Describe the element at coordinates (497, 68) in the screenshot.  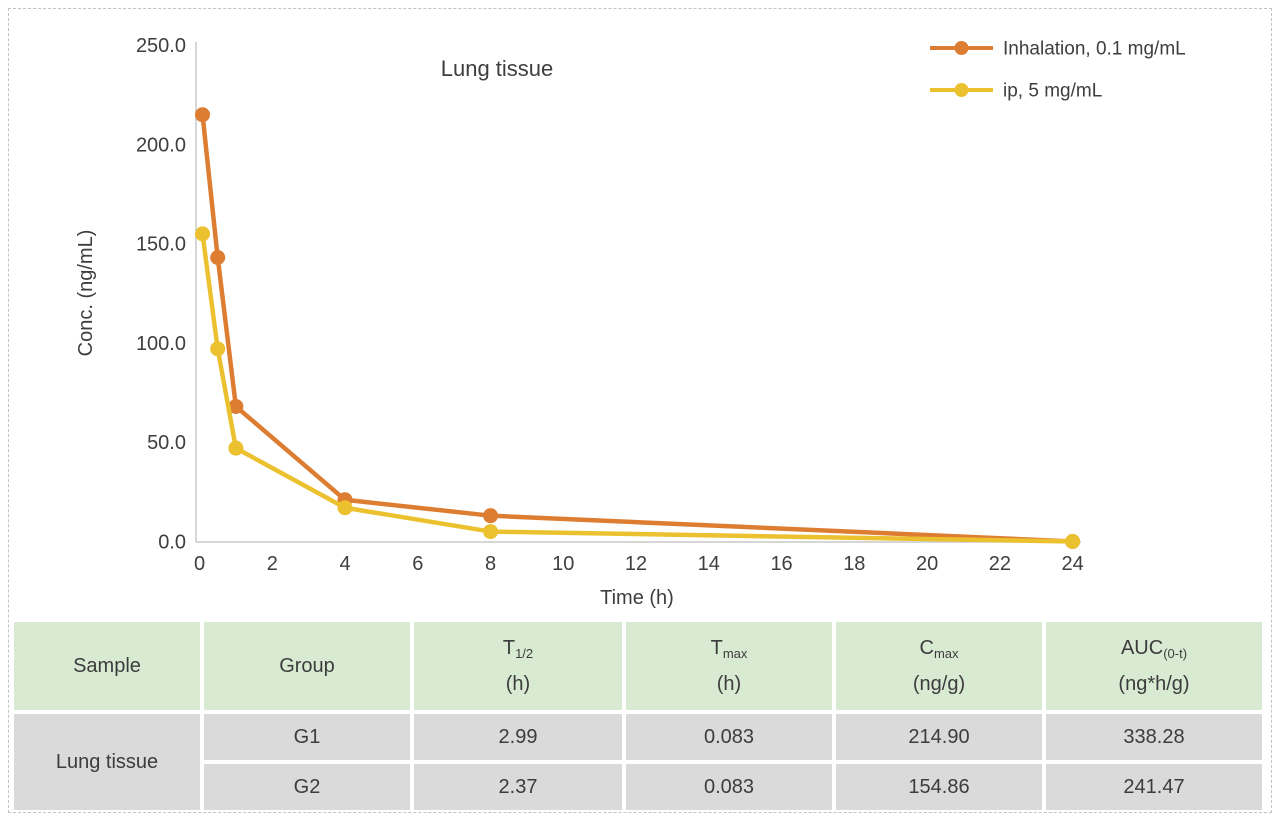
I see `chart-title: Lung tissue` at that location.